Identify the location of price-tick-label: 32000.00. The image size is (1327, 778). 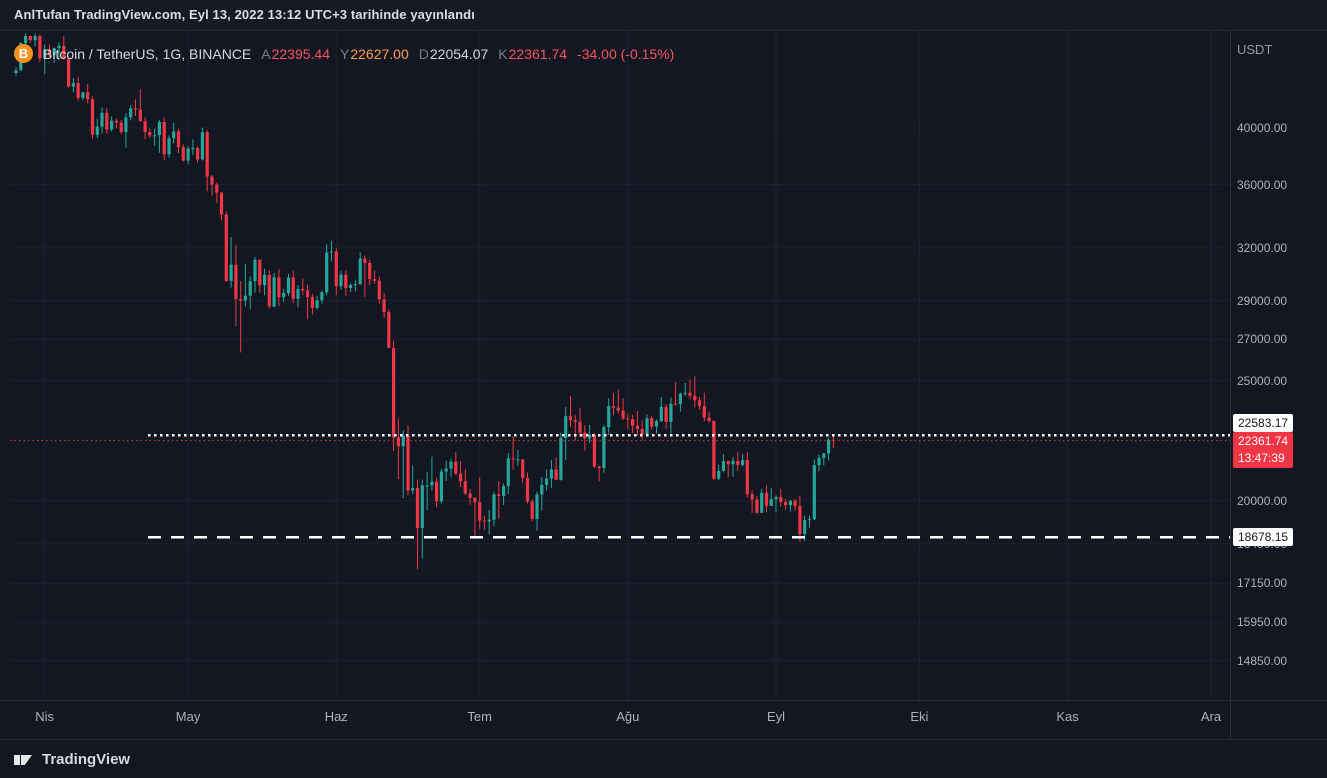
(1262, 247).